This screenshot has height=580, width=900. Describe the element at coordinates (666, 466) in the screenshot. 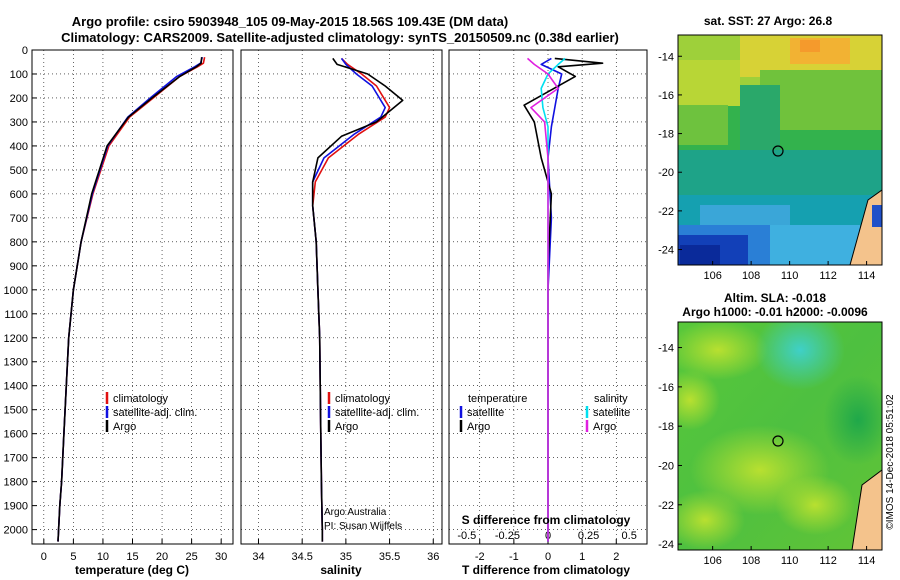

I see `map-y-tick-label: -20` at that location.